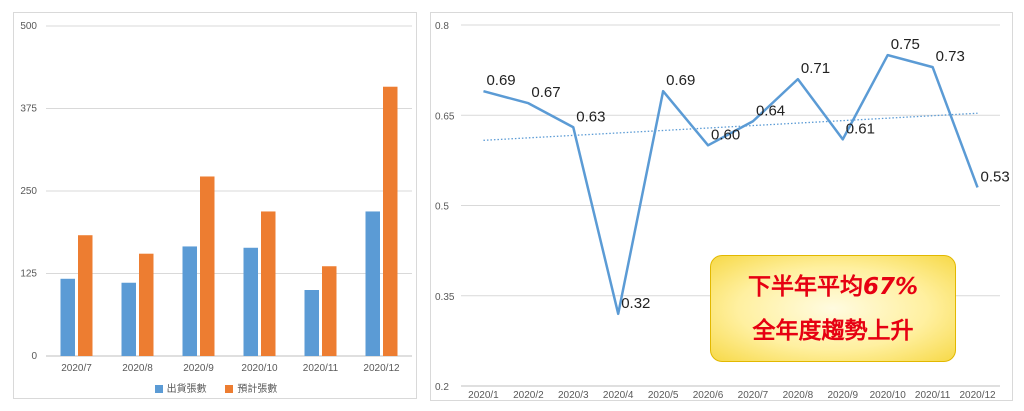  I want to click on bar-x-tick-label: 2020/7, so click(76, 368).